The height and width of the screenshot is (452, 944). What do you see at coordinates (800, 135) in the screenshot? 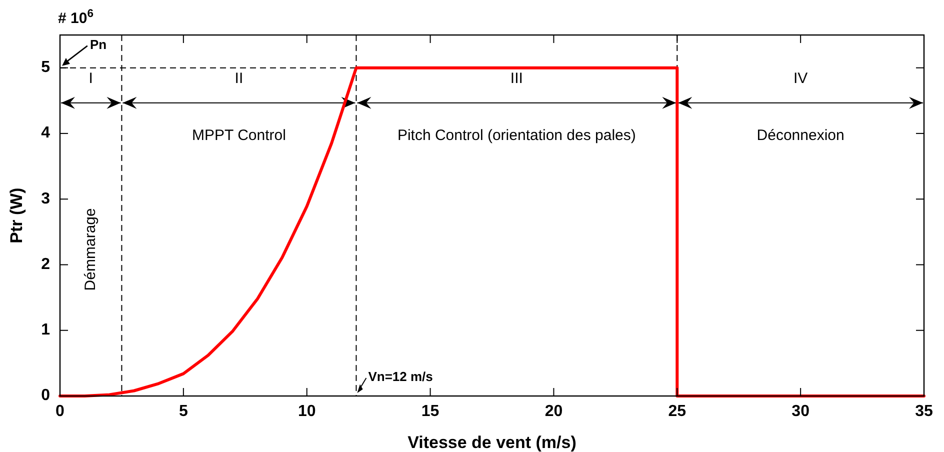
I see `annotation: Déconnexion` at bounding box center [800, 135].